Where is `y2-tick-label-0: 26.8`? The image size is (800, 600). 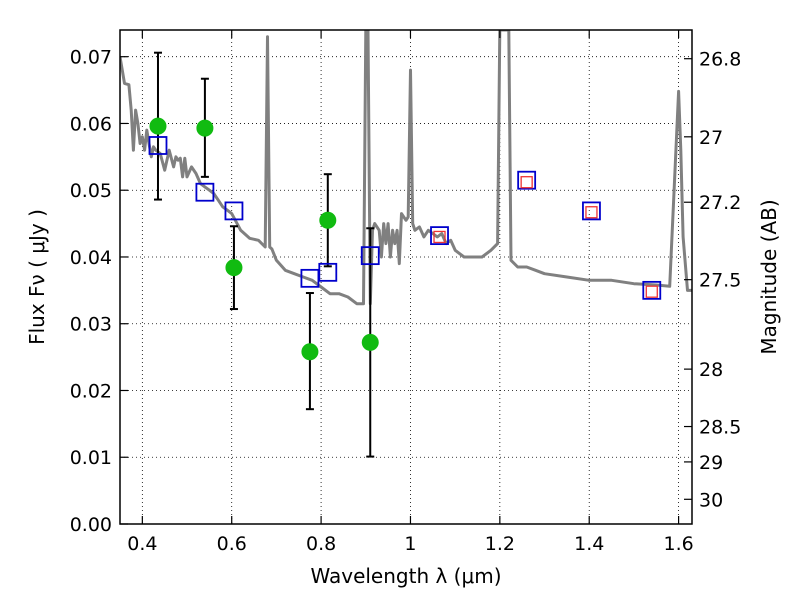 y2-tick-label-0: 26.8 is located at coordinates (720, 60).